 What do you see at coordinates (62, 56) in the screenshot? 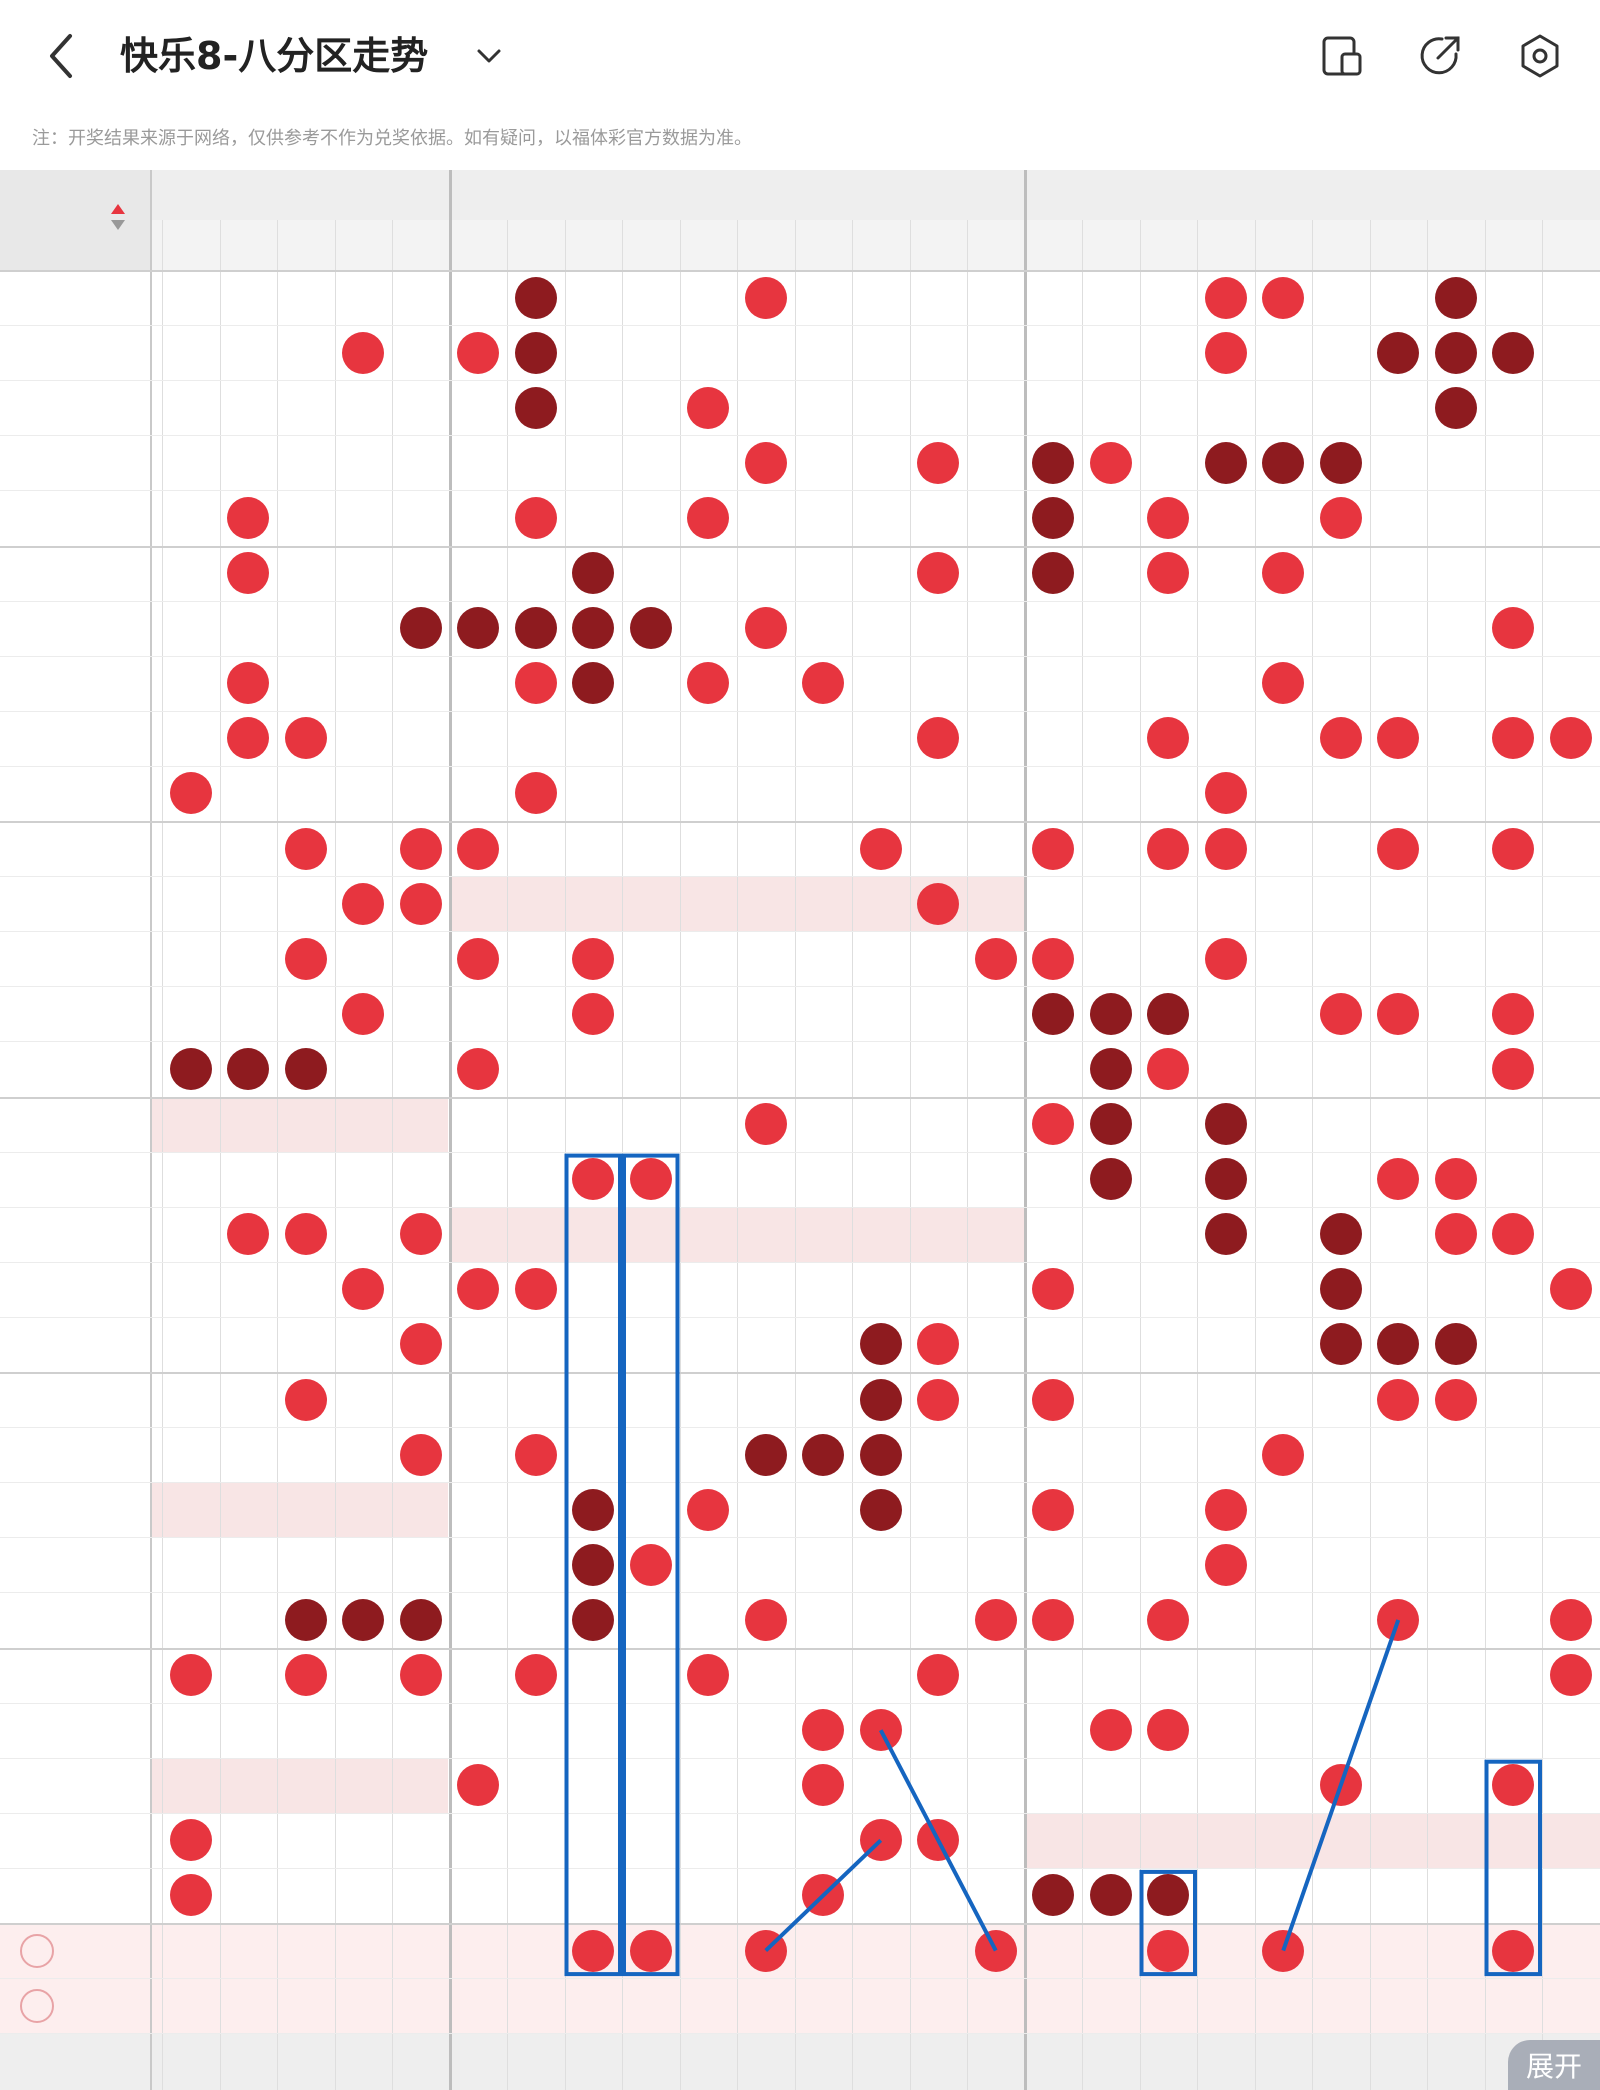
I see `chevron-left-icon` at bounding box center [62, 56].